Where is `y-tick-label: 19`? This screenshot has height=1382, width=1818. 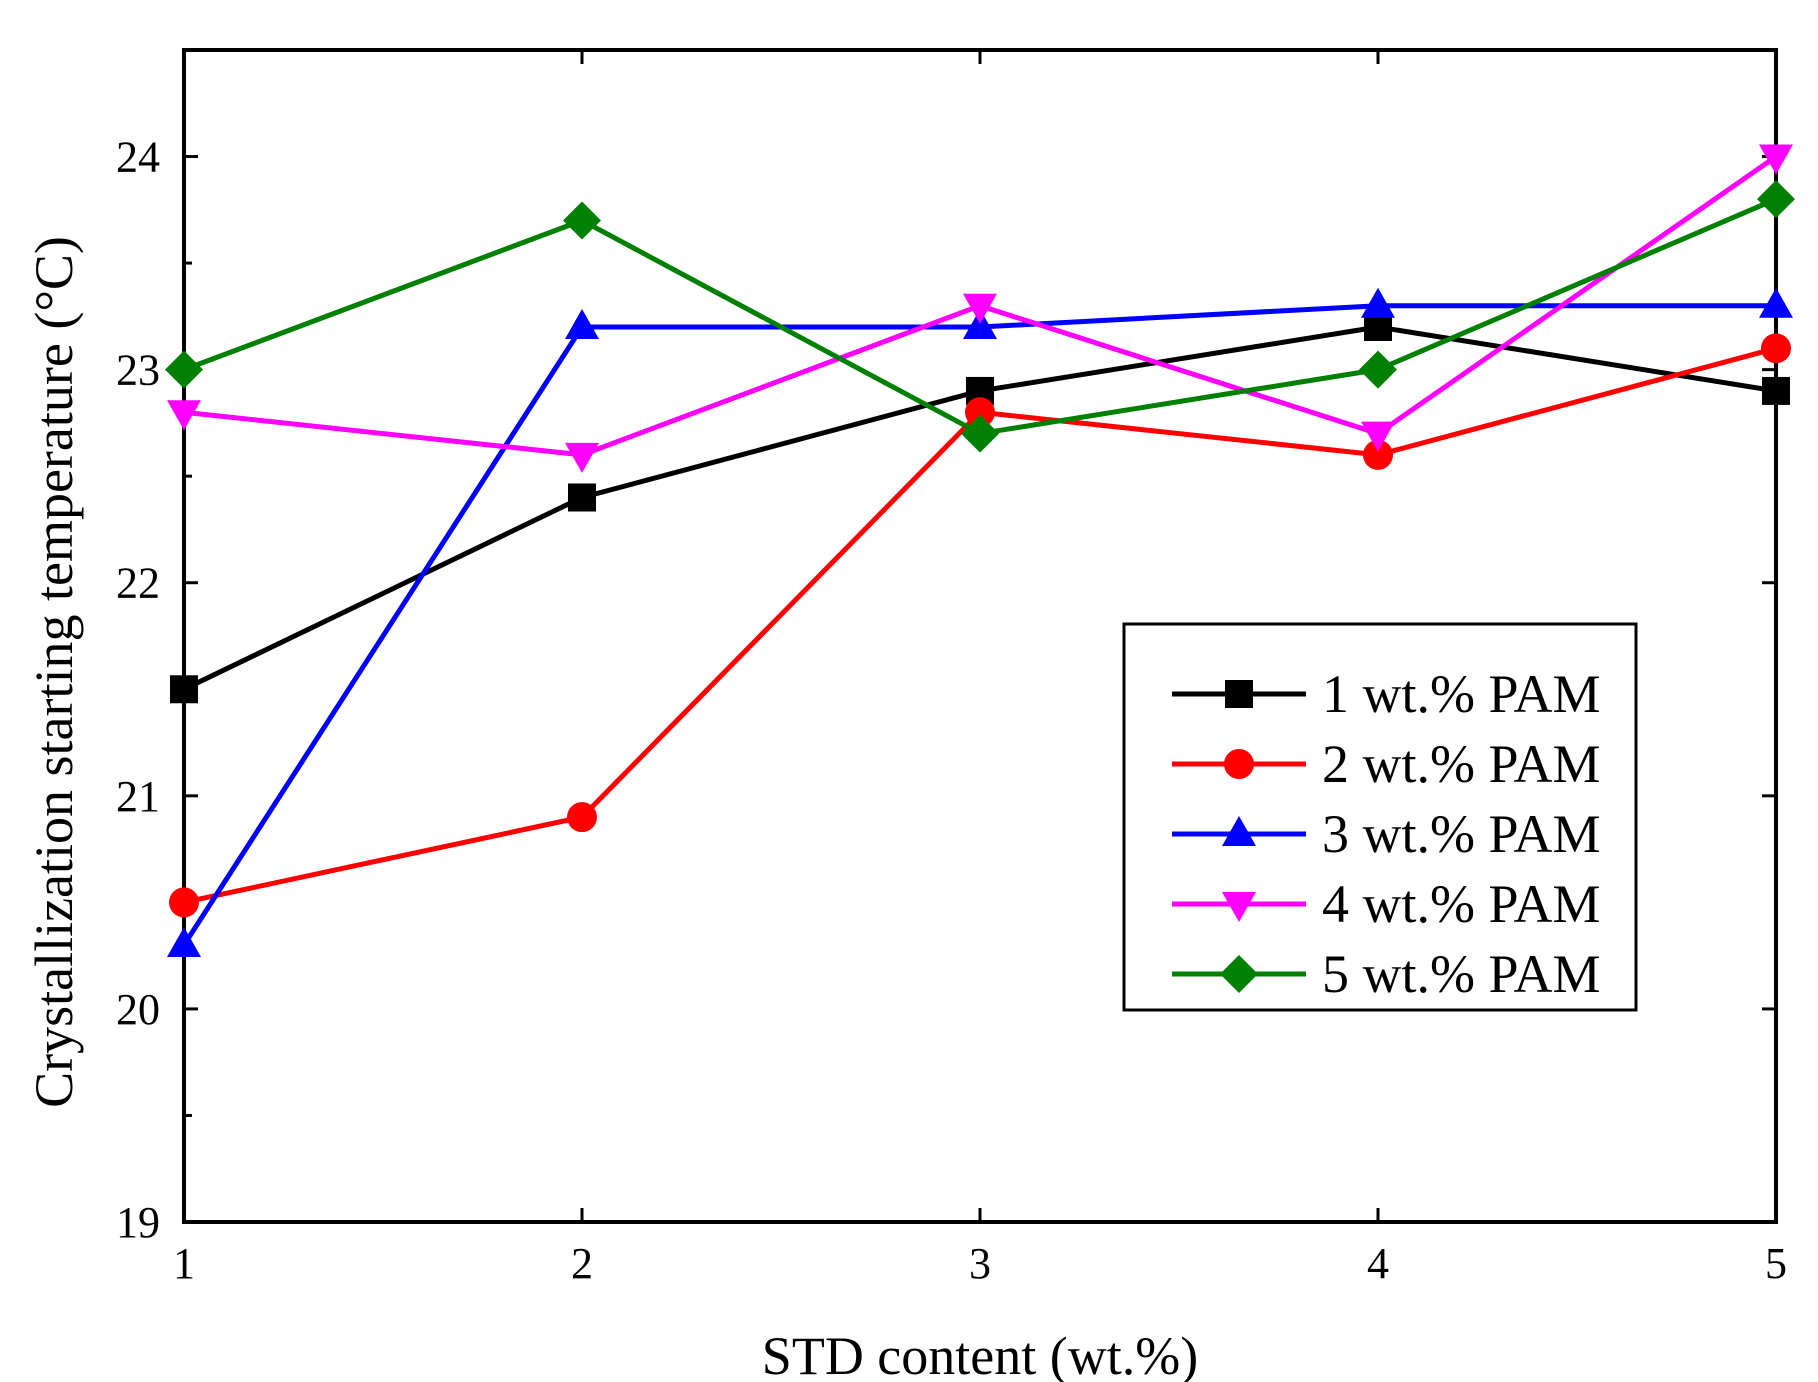
y-tick-label: 19 is located at coordinates (138, 1222).